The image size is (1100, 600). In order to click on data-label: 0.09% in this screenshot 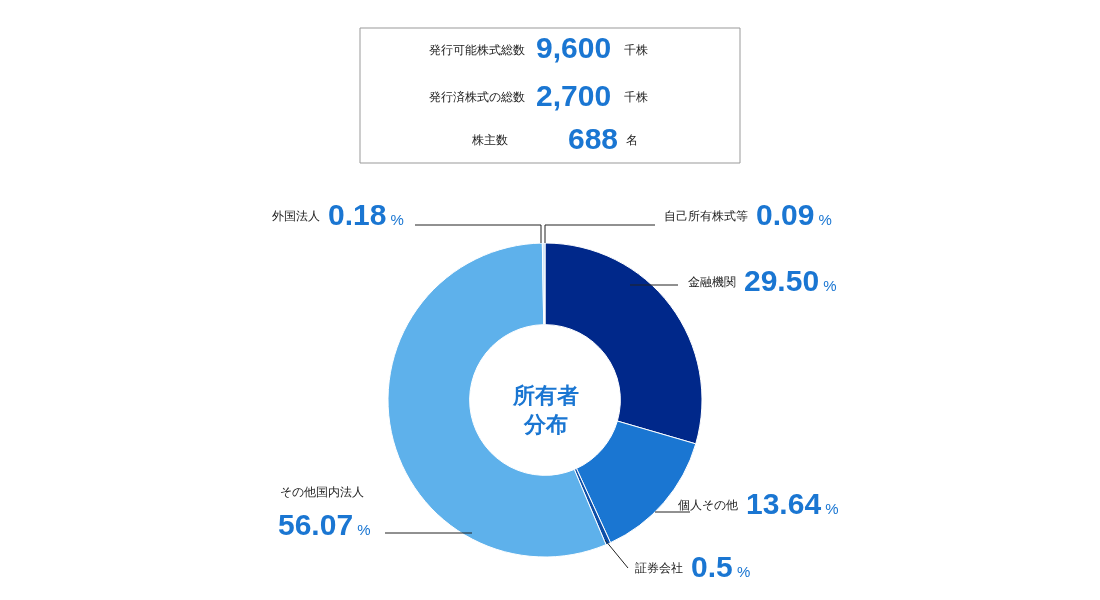, I will do `click(794, 214)`.